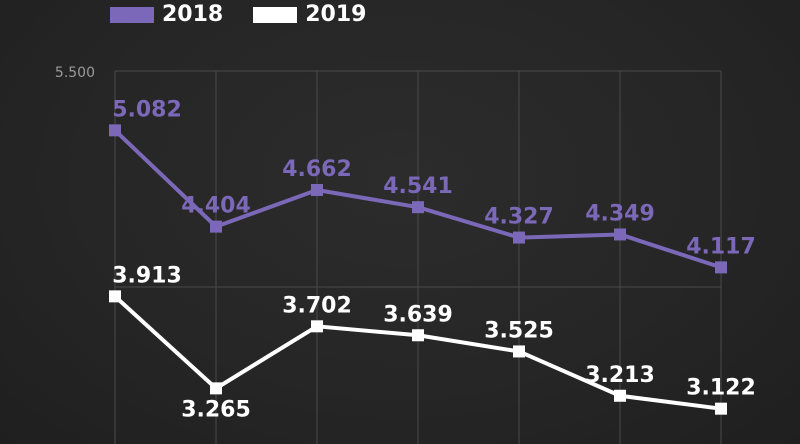 The width and height of the screenshot is (800, 444). Describe the element at coordinates (418, 314) in the screenshot. I see `data-label-2019: 3.639` at that location.